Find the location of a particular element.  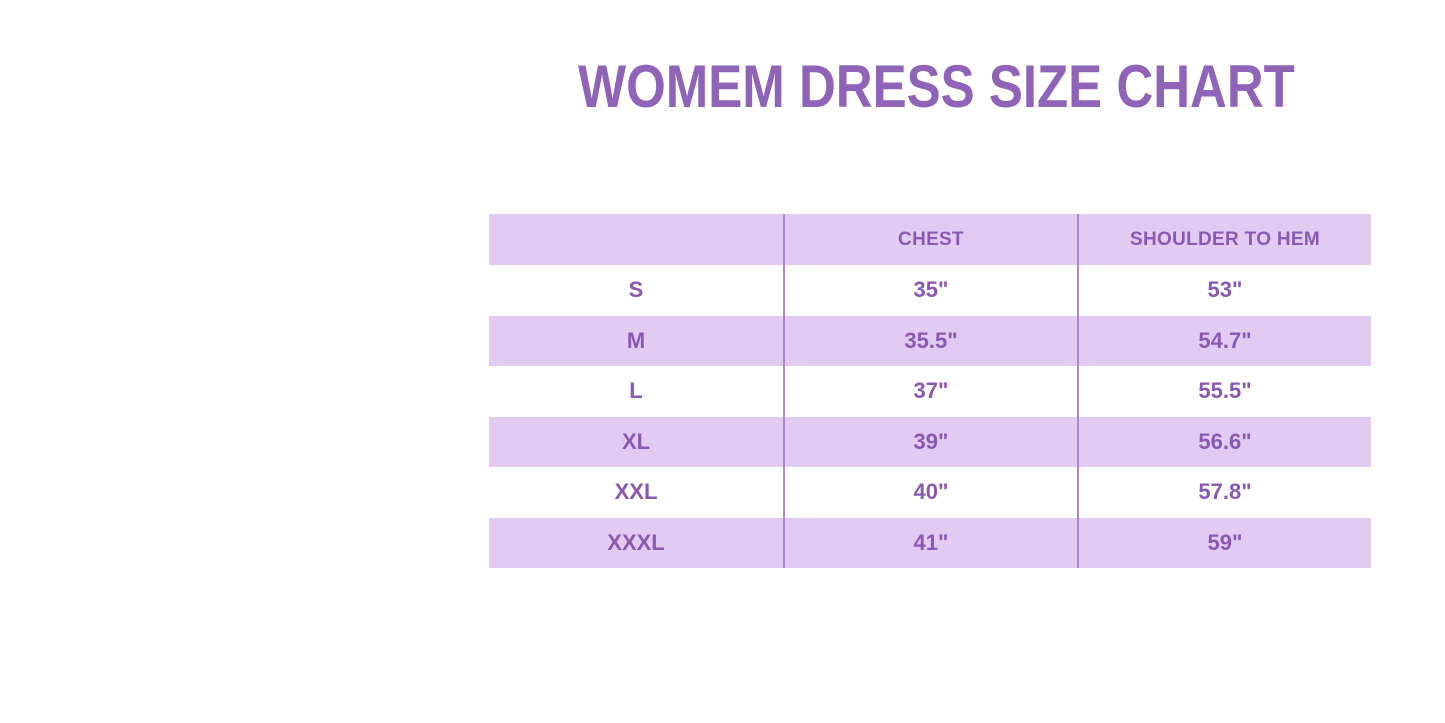

size-cell: L is located at coordinates (636, 391).